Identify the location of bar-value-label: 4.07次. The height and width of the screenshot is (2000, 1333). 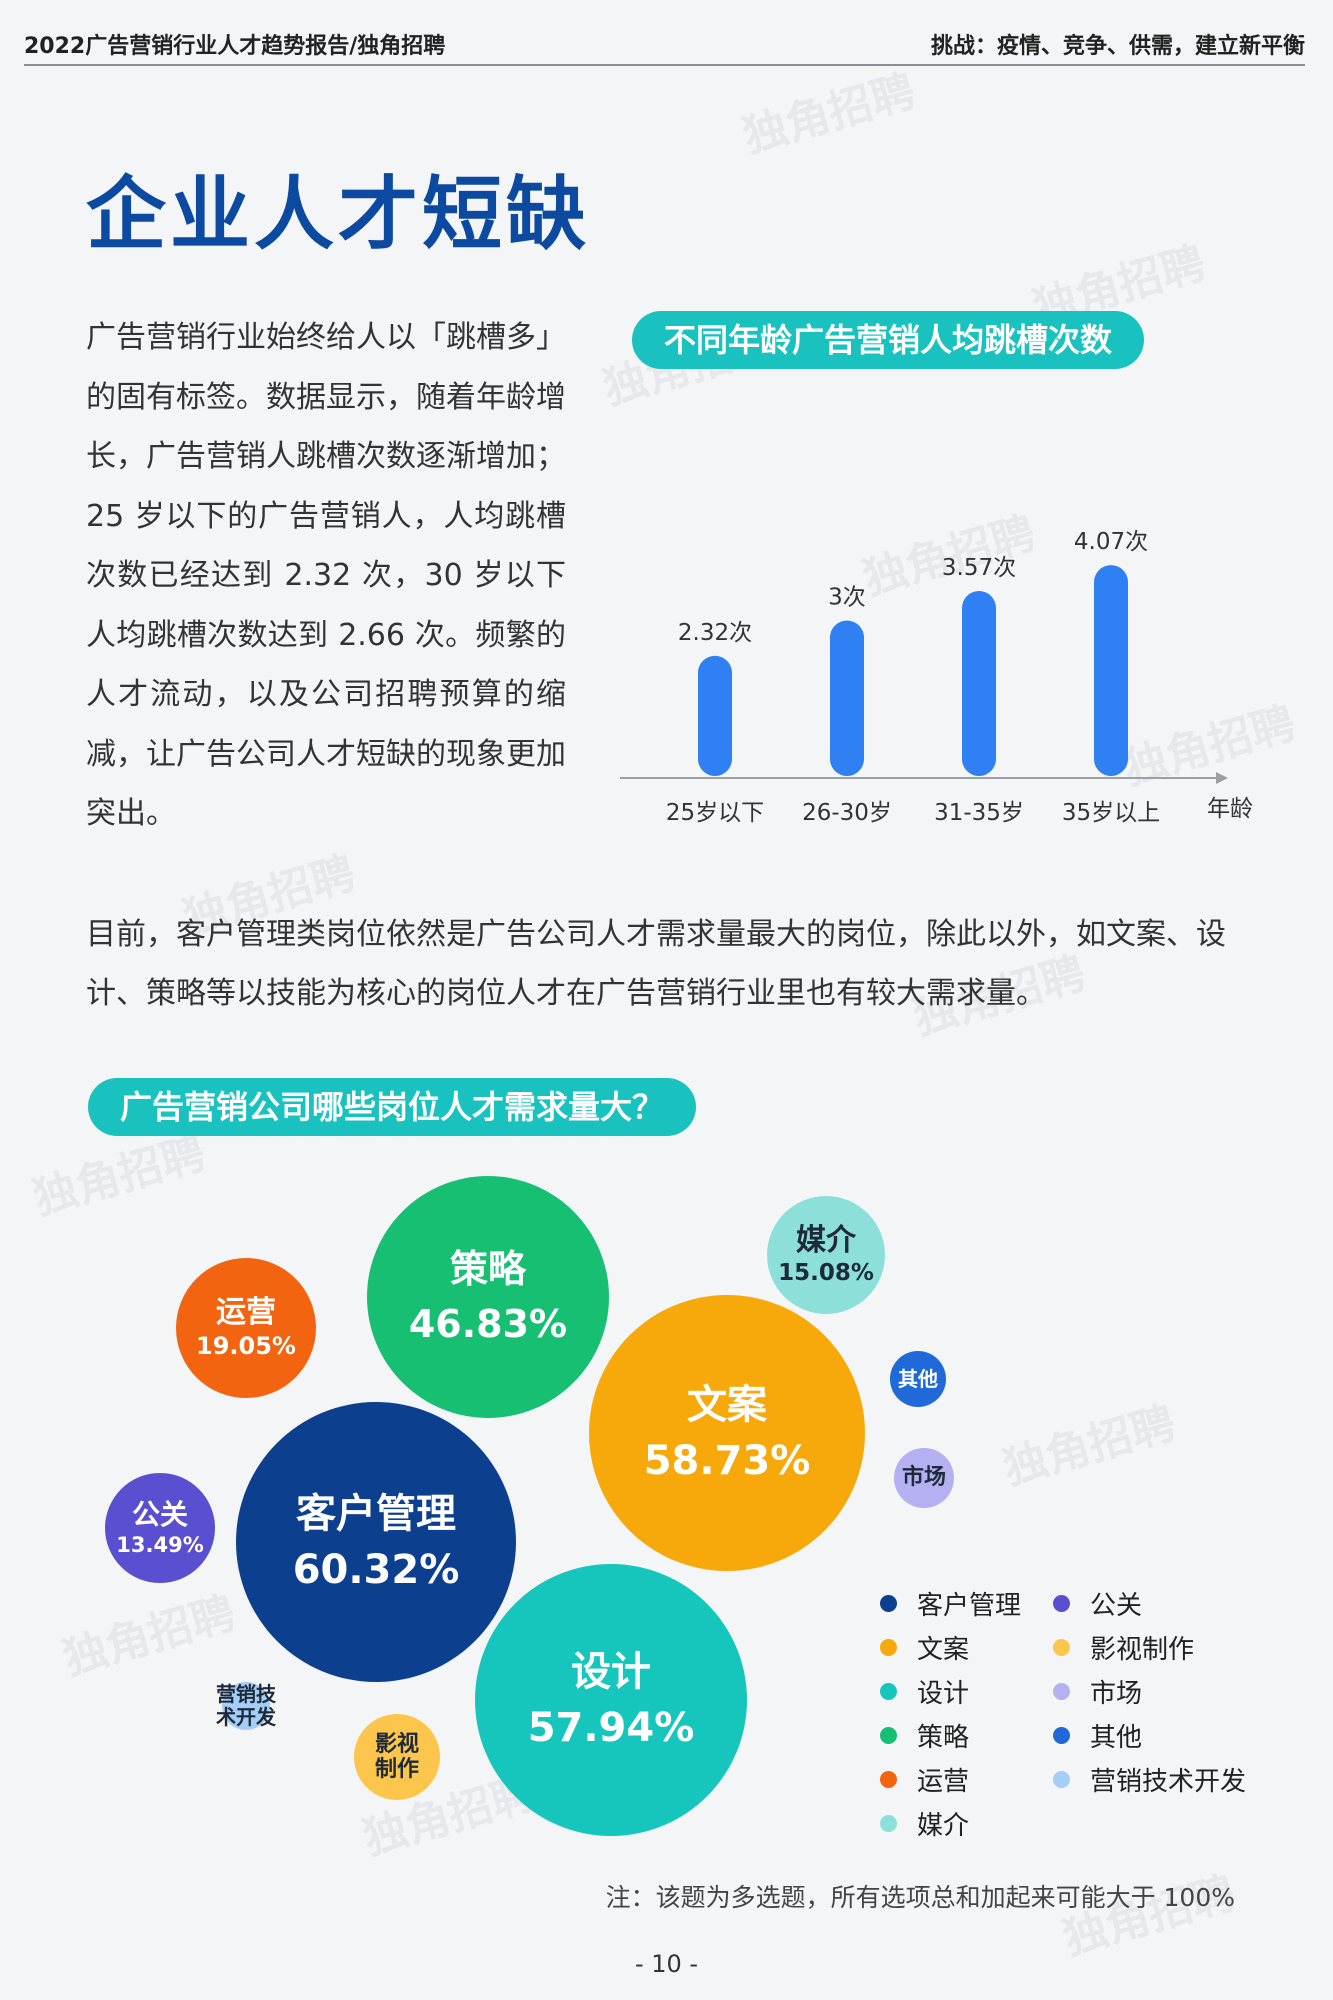
(1111, 542).